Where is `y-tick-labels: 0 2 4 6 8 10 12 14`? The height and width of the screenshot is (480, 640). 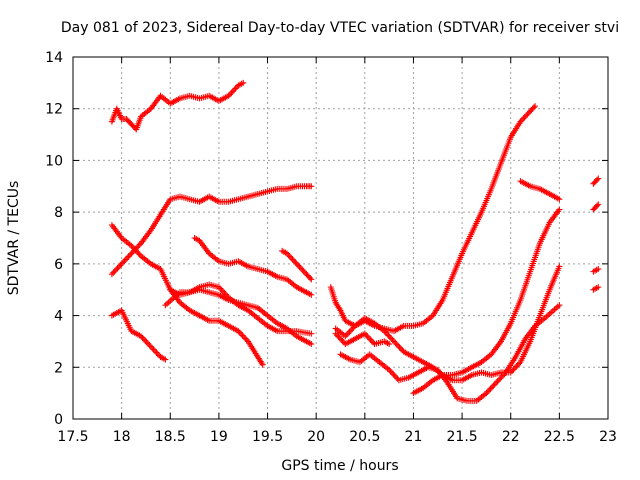
y-tick-labels: 0 2 4 6 8 10 12 14 is located at coordinates (54, 239).